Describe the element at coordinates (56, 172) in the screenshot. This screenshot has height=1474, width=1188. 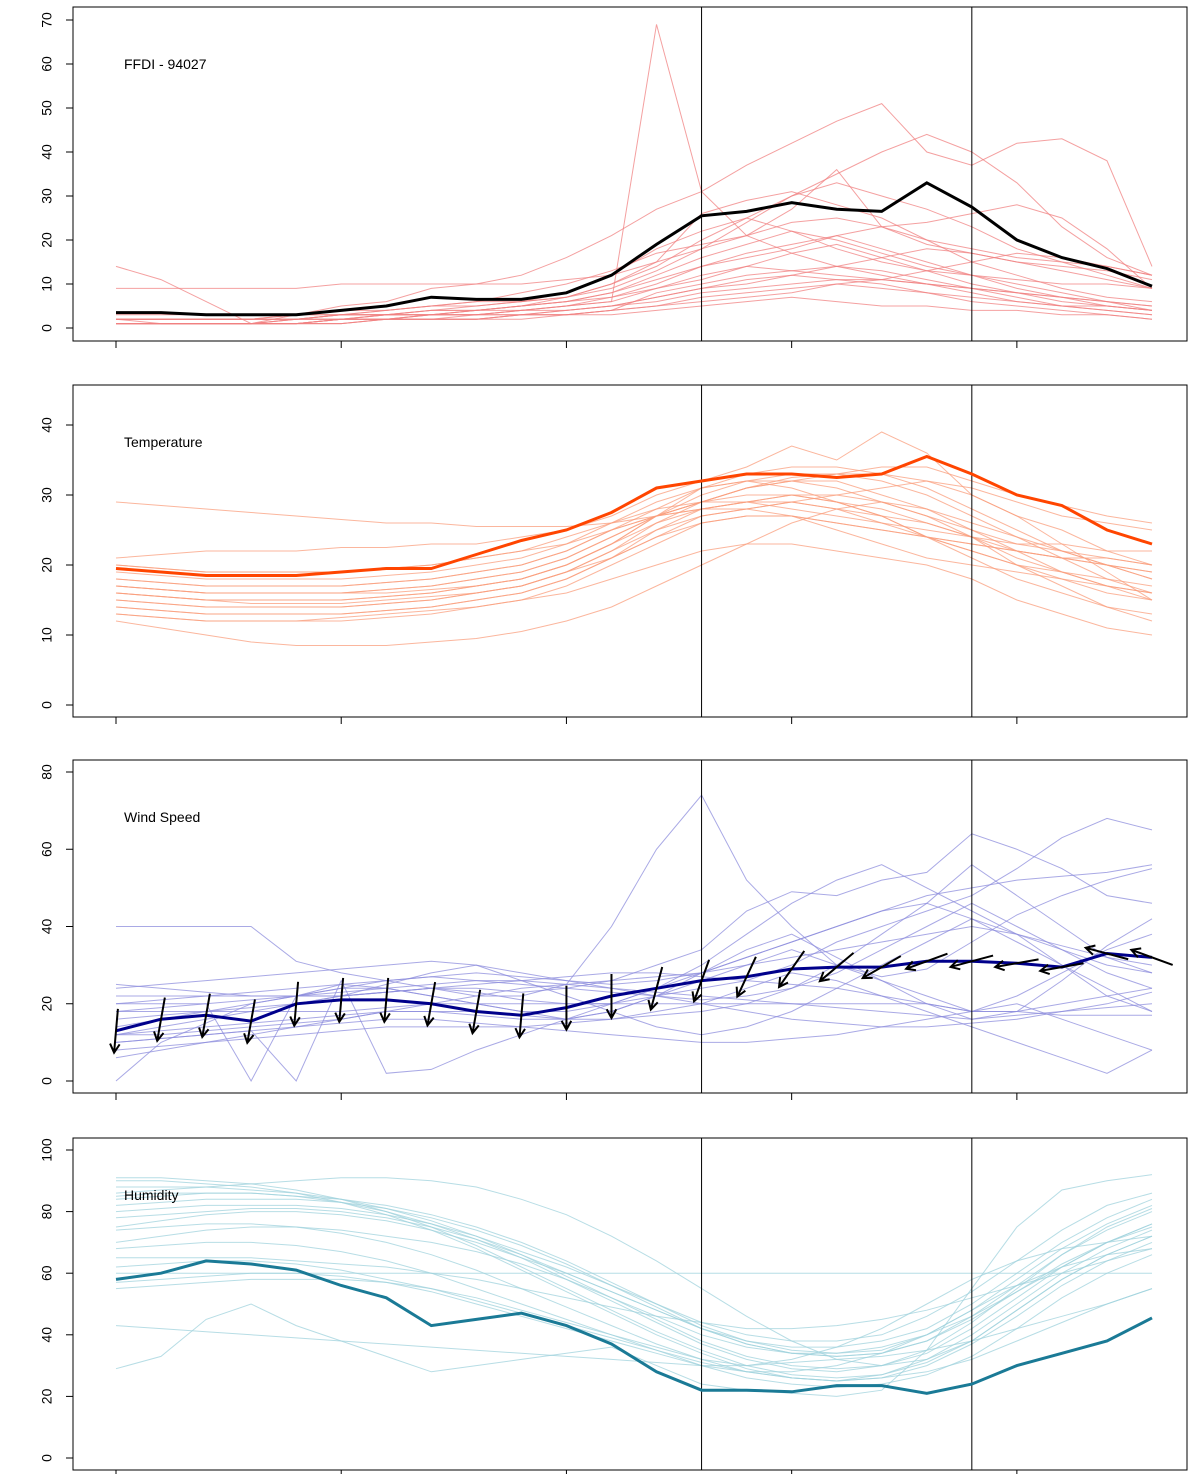
I see `y-axis: 0 10 20 30 40 50 60 70` at that location.